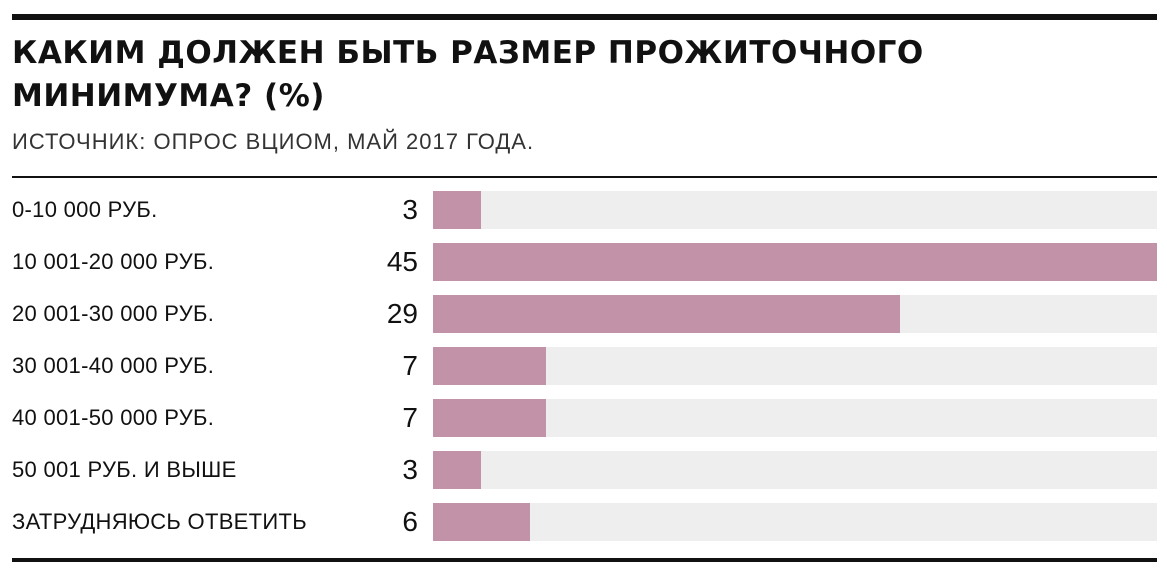 The width and height of the screenshot is (1167, 575). What do you see at coordinates (402, 313) in the screenshot?
I see `value-label: 29` at bounding box center [402, 313].